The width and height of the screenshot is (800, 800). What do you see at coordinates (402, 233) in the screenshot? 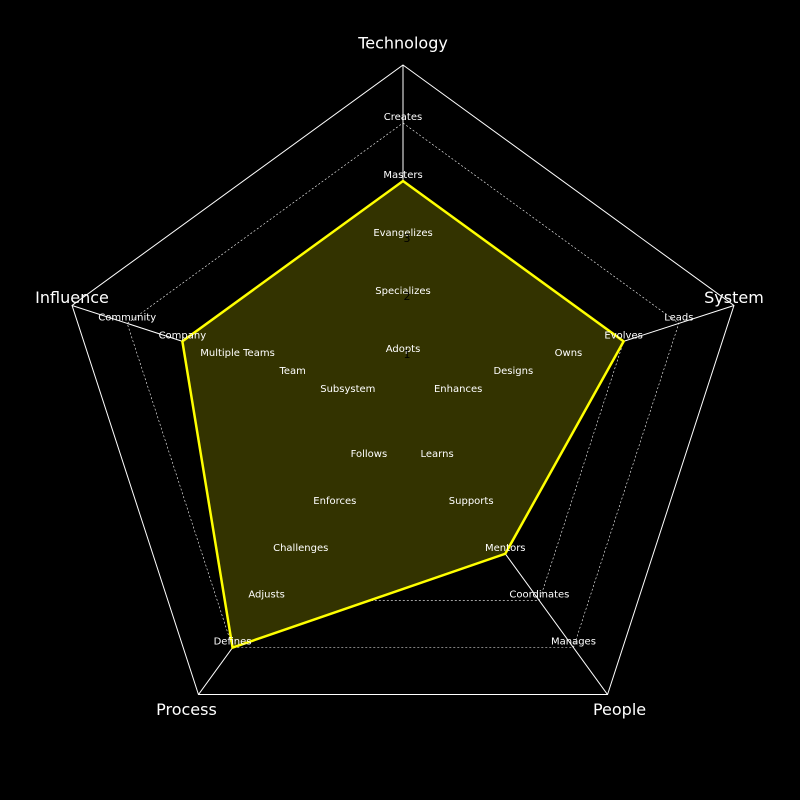
I see `level-label-technology: Evangelizes` at bounding box center [402, 233].